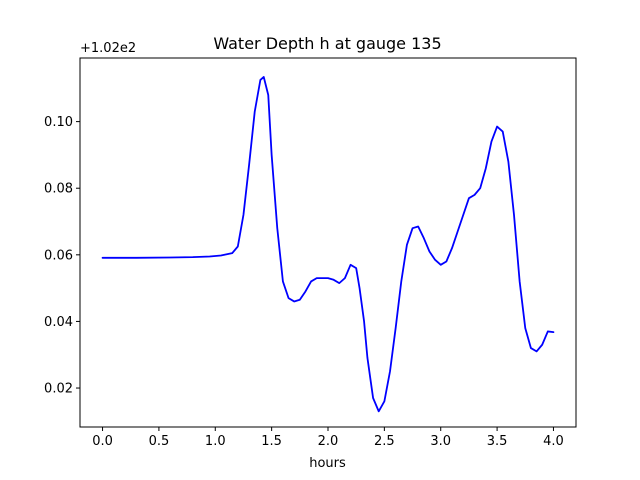  What do you see at coordinates (58, 255) in the screenshot?
I see `y-tick-label: 0.06` at bounding box center [58, 255].